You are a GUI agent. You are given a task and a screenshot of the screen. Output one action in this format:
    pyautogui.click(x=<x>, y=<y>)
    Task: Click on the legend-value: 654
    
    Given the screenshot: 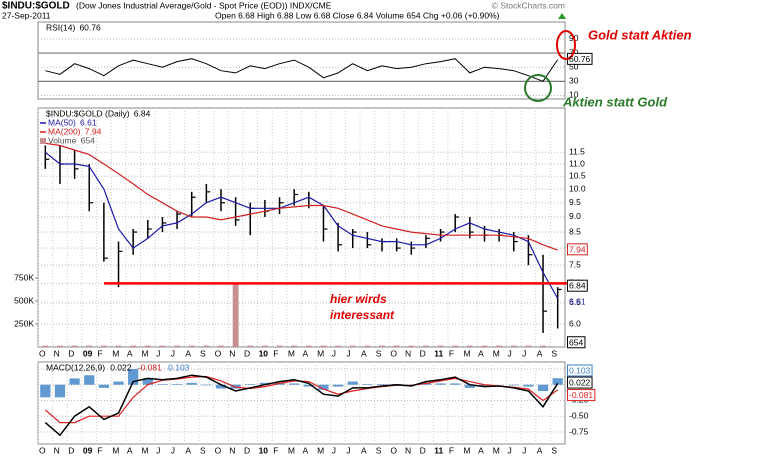 What is the action you would take?
    pyautogui.click(x=88, y=140)
    